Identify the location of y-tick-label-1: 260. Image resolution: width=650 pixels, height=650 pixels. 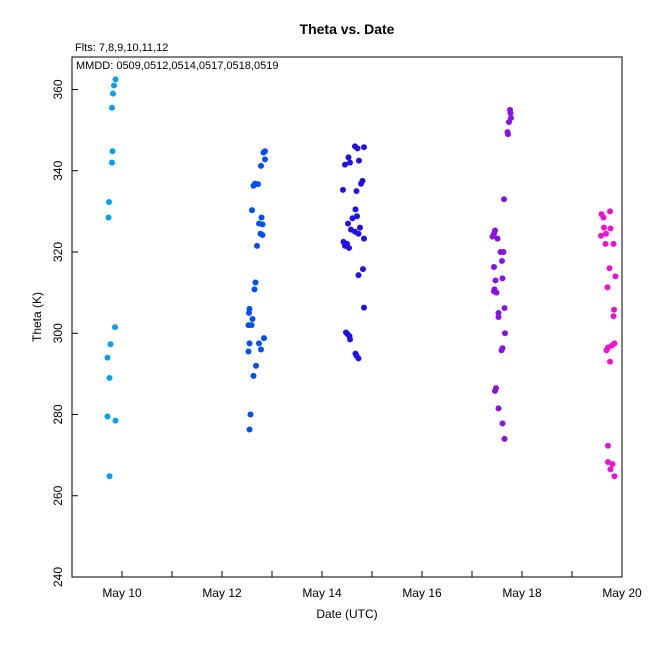
(58, 495).